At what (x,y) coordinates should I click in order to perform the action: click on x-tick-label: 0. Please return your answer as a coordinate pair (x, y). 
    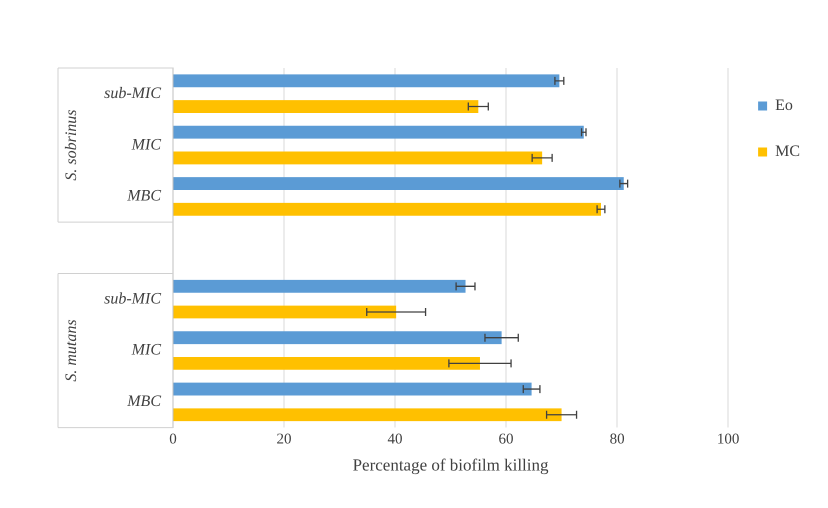
    Looking at the image, I should click on (173, 440).